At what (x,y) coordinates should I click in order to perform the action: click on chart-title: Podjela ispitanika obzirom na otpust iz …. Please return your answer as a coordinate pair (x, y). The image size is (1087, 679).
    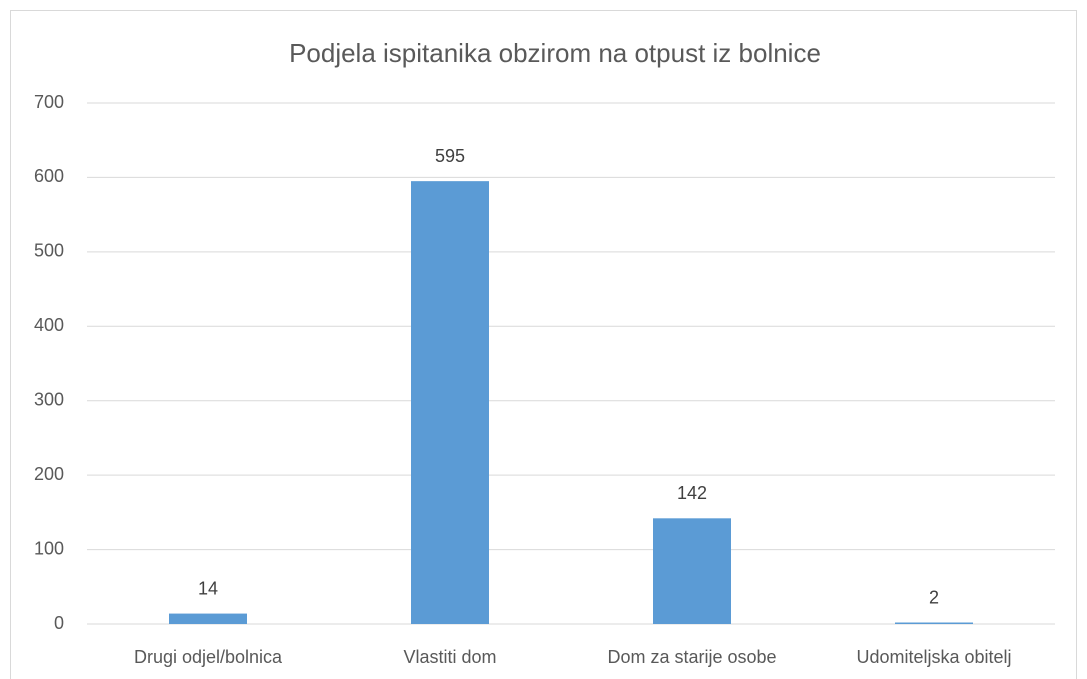
    Looking at the image, I should click on (555, 53).